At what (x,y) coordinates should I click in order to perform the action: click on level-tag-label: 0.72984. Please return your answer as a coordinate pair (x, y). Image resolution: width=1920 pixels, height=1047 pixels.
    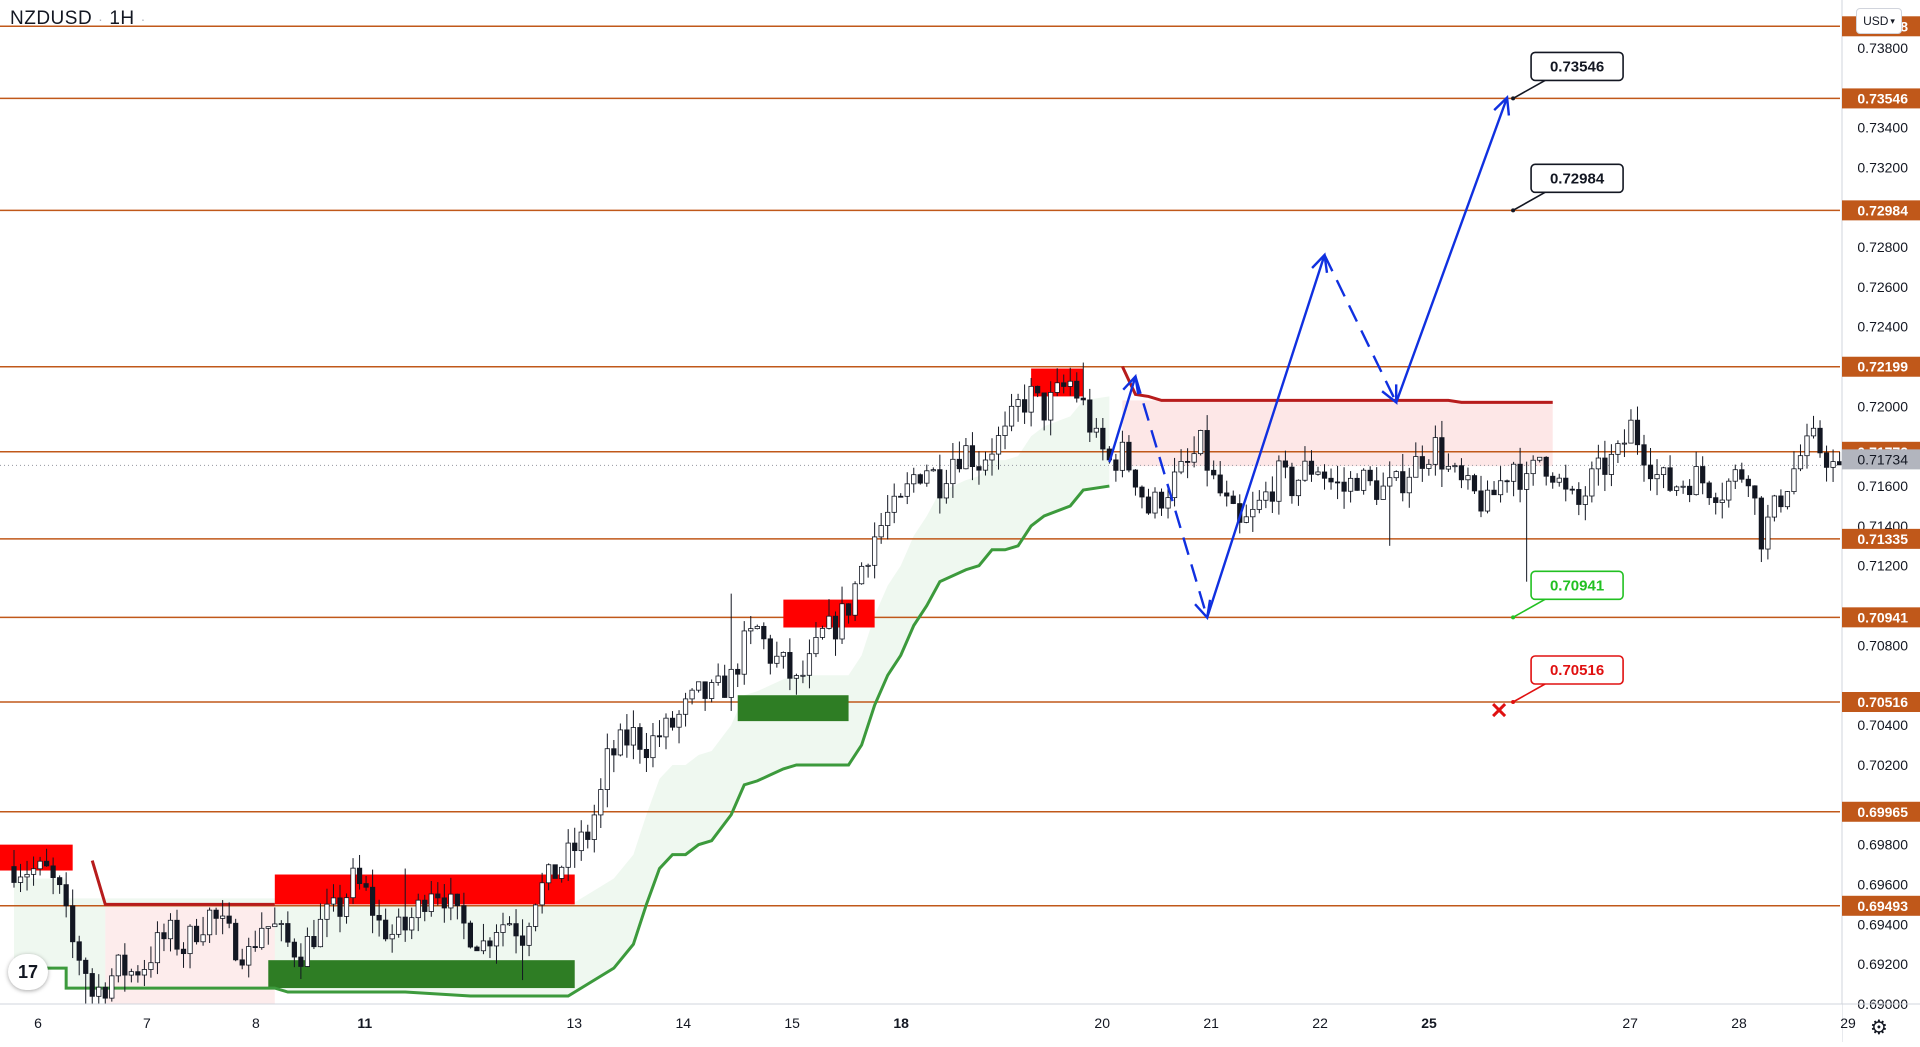
    Looking at the image, I should click on (1882, 210).